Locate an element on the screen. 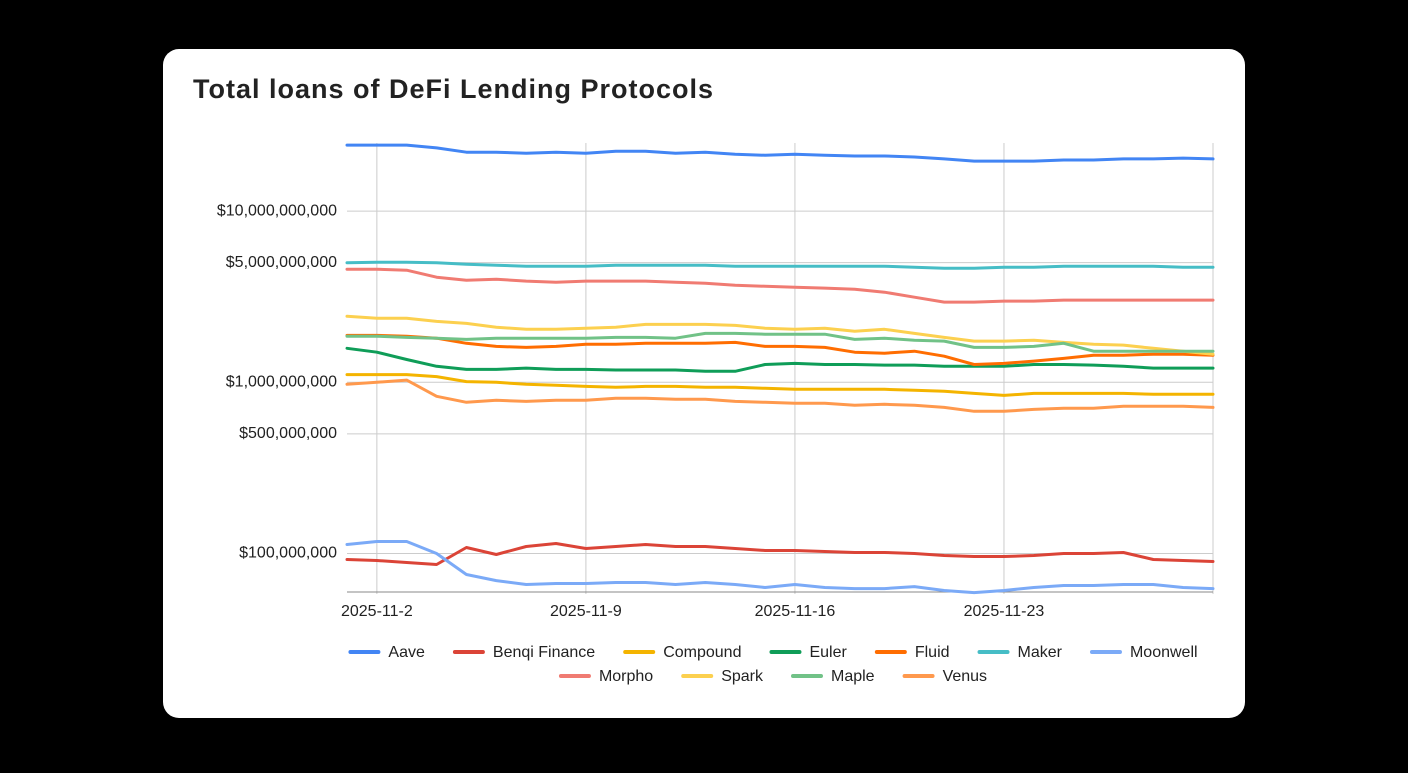 Image resolution: width=1408 pixels, height=773 pixels. legend-item: Morpho is located at coordinates (605, 676).